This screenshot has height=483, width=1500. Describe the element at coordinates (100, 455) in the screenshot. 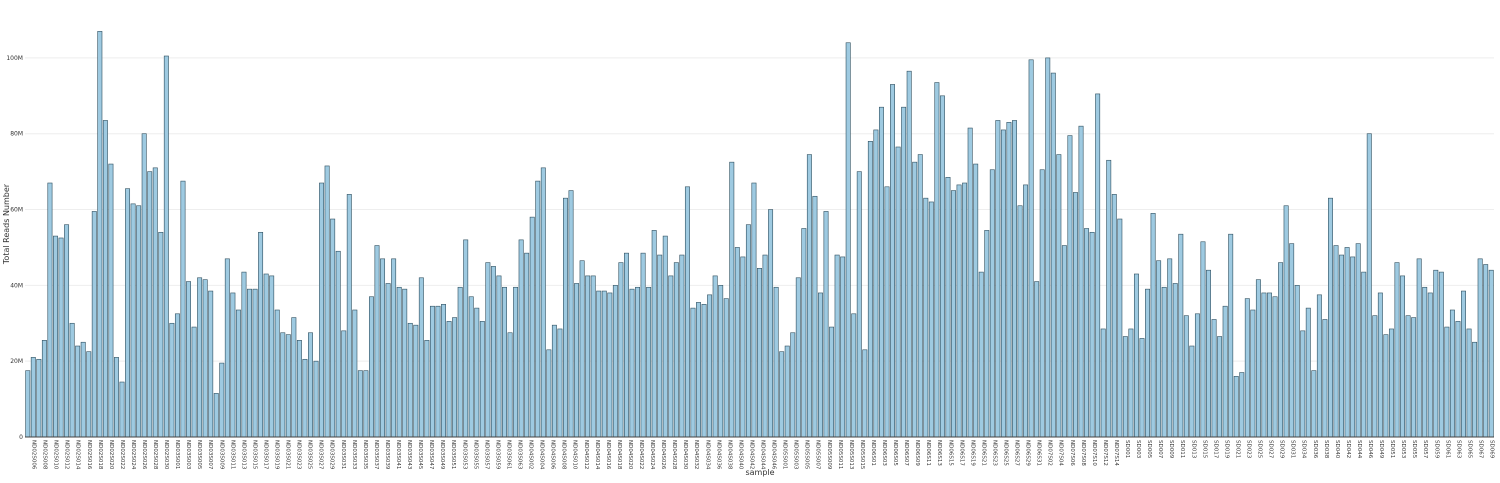

I see `x-tick-label: ND02S018` at that location.